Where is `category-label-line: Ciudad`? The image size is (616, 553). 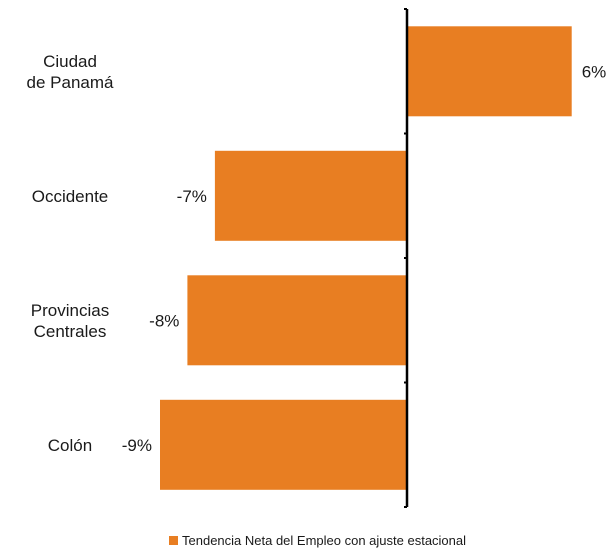 category-label-line: Ciudad is located at coordinates (70, 61).